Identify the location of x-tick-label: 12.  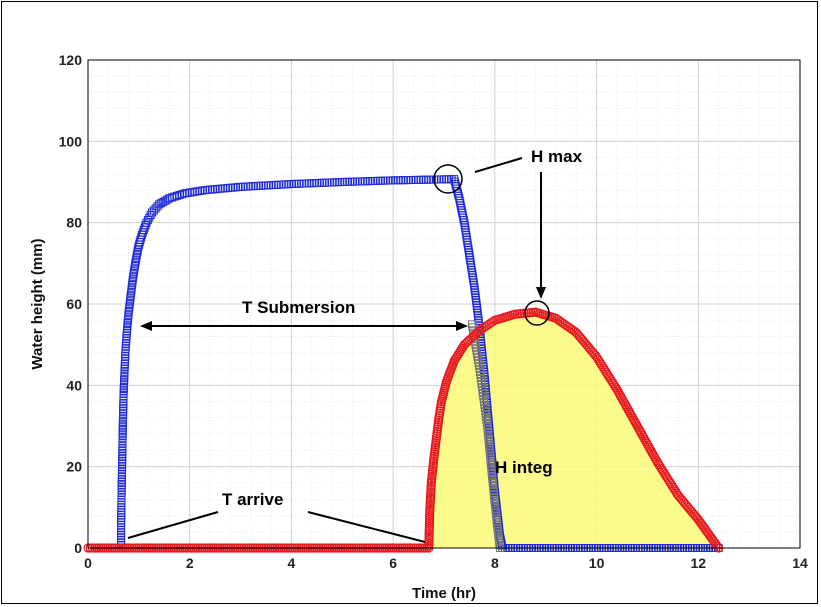
(698, 563).